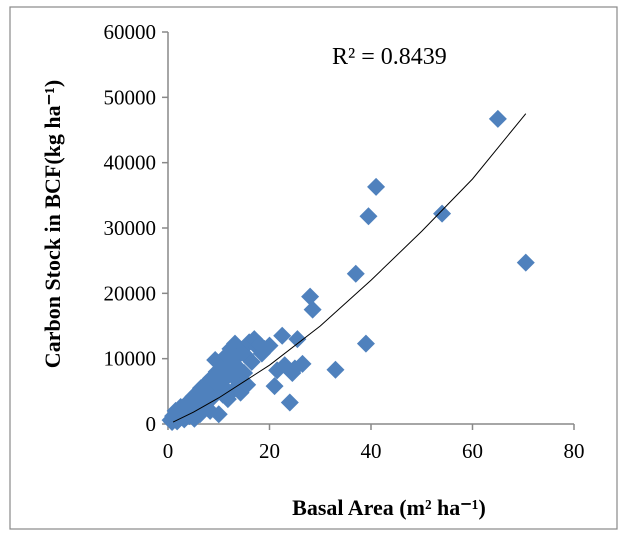 The height and width of the screenshot is (533, 627). What do you see at coordinates (130, 293) in the screenshot?
I see `y-tick-label: 20000` at bounding box center [130, 293].